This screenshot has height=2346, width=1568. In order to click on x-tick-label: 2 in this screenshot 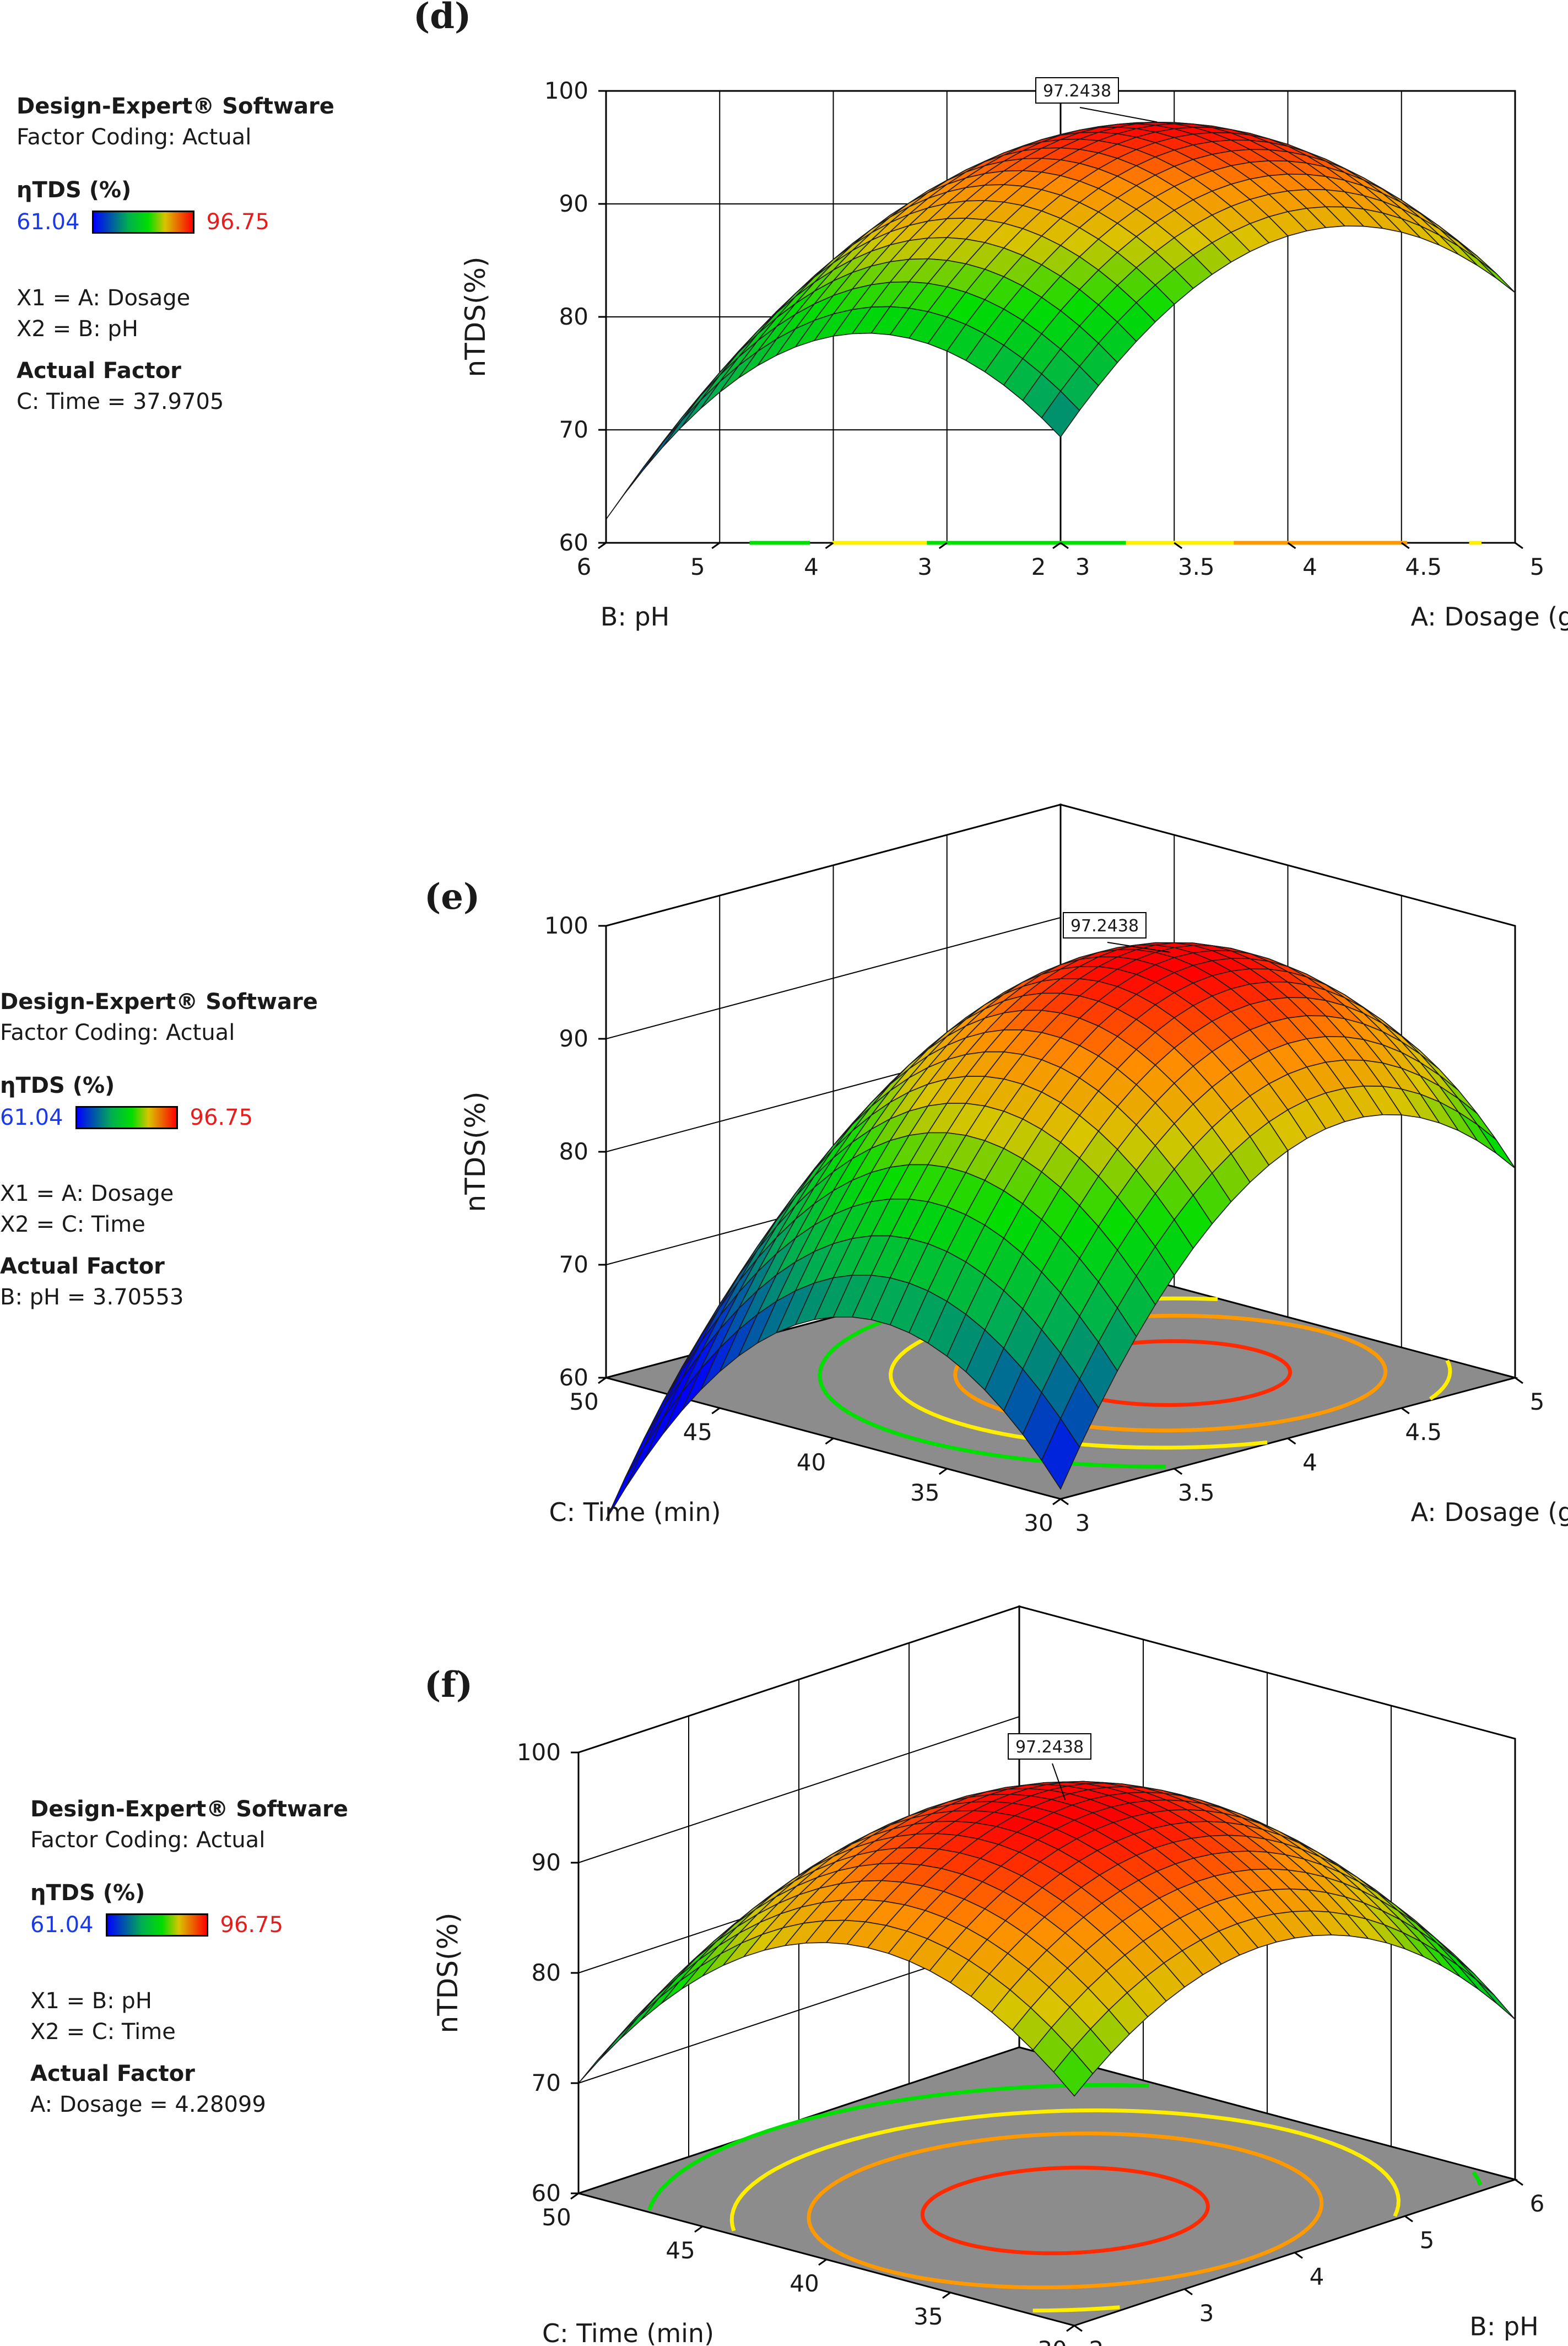, I will do `click(1096, 2341)`.